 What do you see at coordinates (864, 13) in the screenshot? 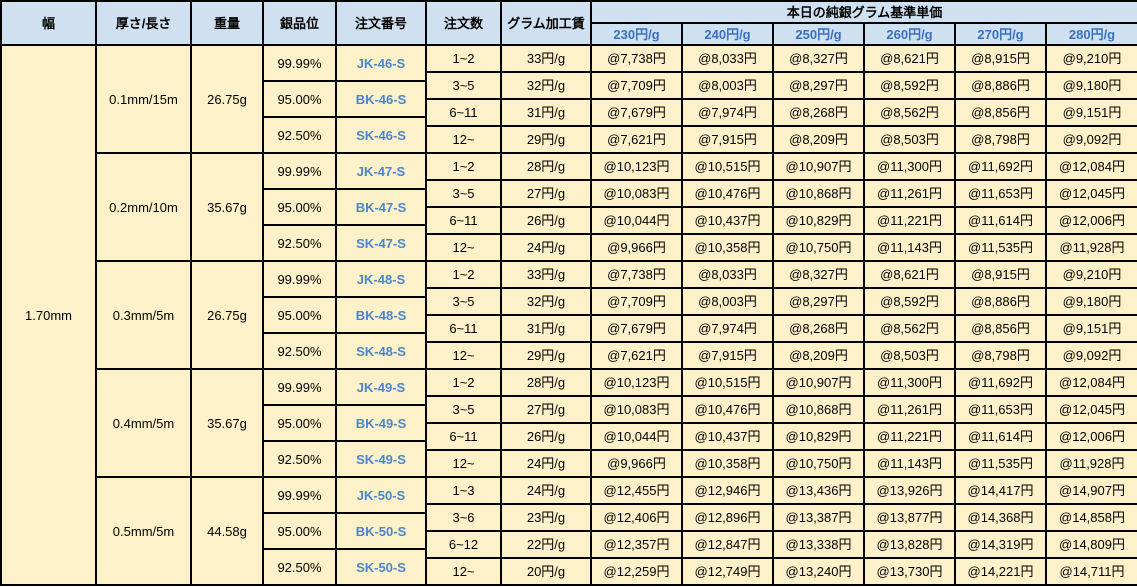
I see `price-group-header: 本日の純銀グラム基準単価` at bounding box center [864, 13].